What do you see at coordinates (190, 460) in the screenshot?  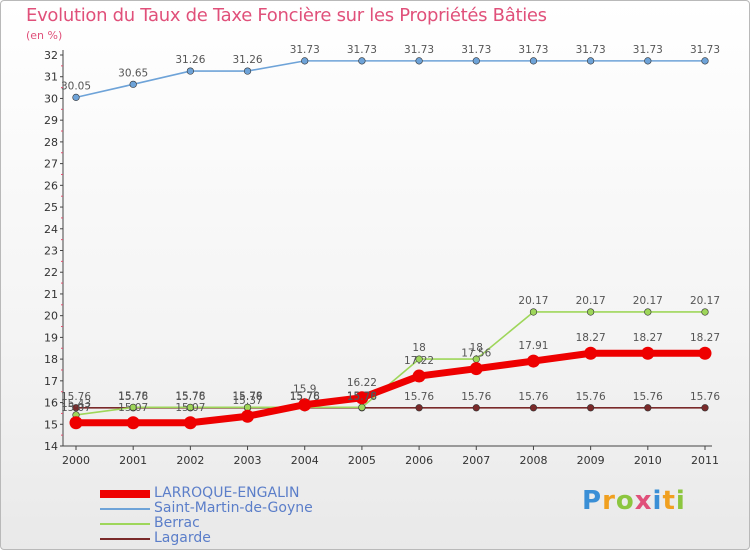 I see `x-tick-label: 2002` at bounding box center [190, 460].